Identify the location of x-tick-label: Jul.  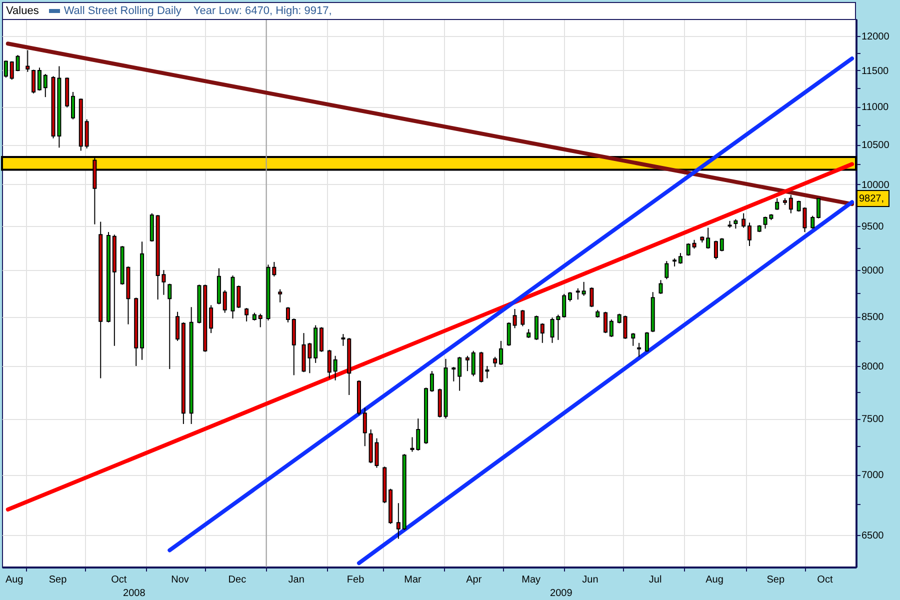
(655, 580).